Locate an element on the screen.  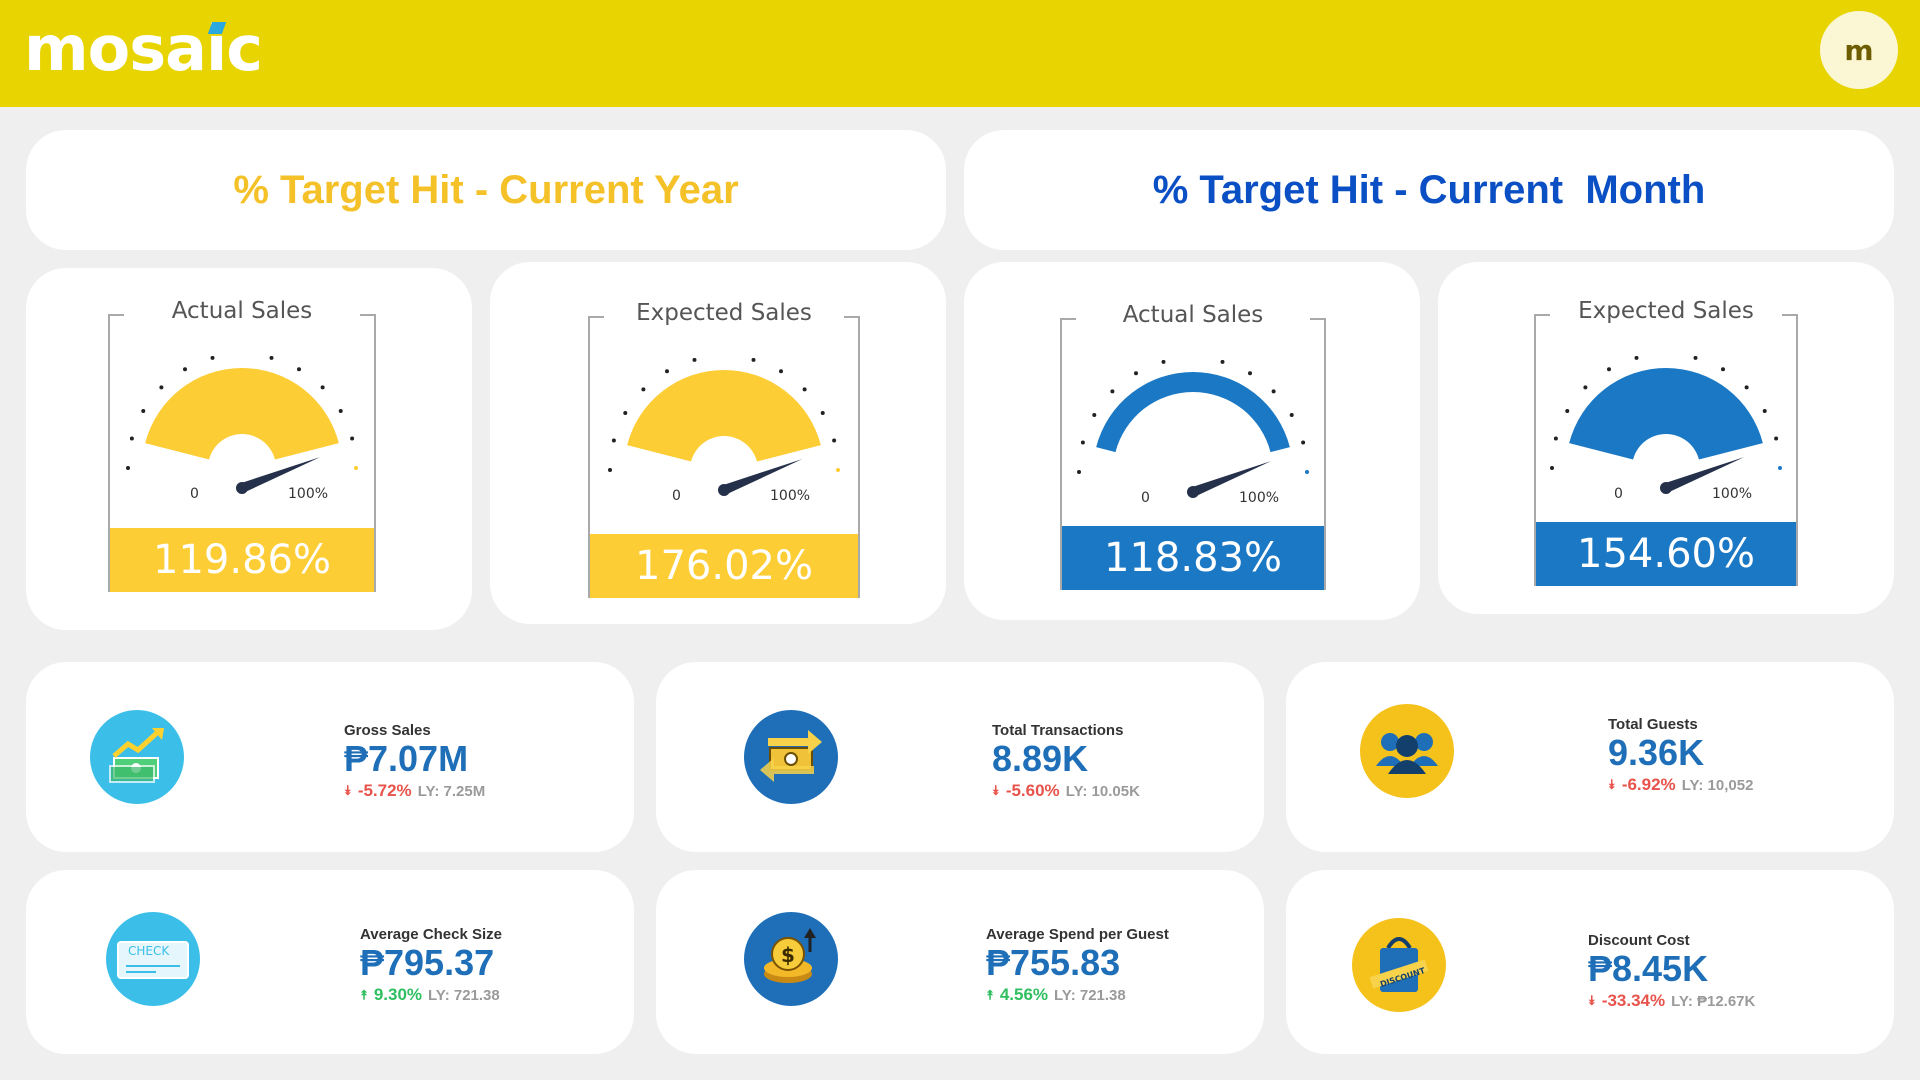
kpi-ly: LY: 10,052 is located at coordinates (1717, 785).